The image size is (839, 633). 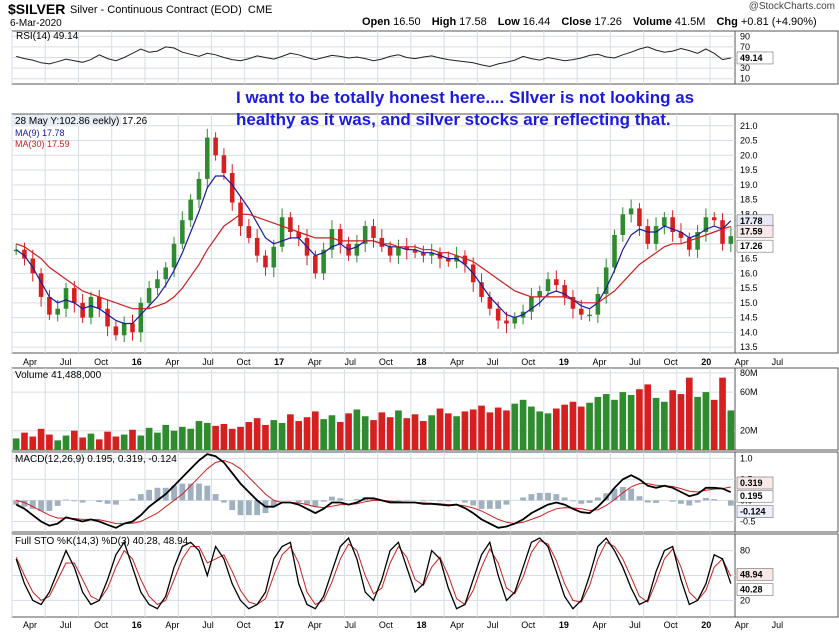 What do you see at coordinates (373, 57) in the screenshot?
I see `rsi-line` at bounding box center [373, 57].